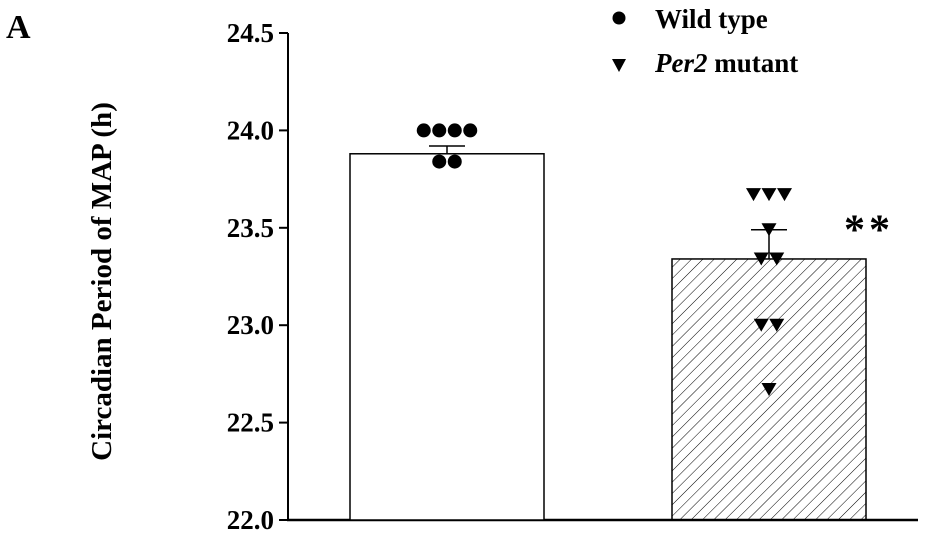 The width and height of the screenshot is (925, 540). Describe the element at coordinates (680, 63) in the screenshot. I see `legend-label-per2-italic: Per2` at that location.